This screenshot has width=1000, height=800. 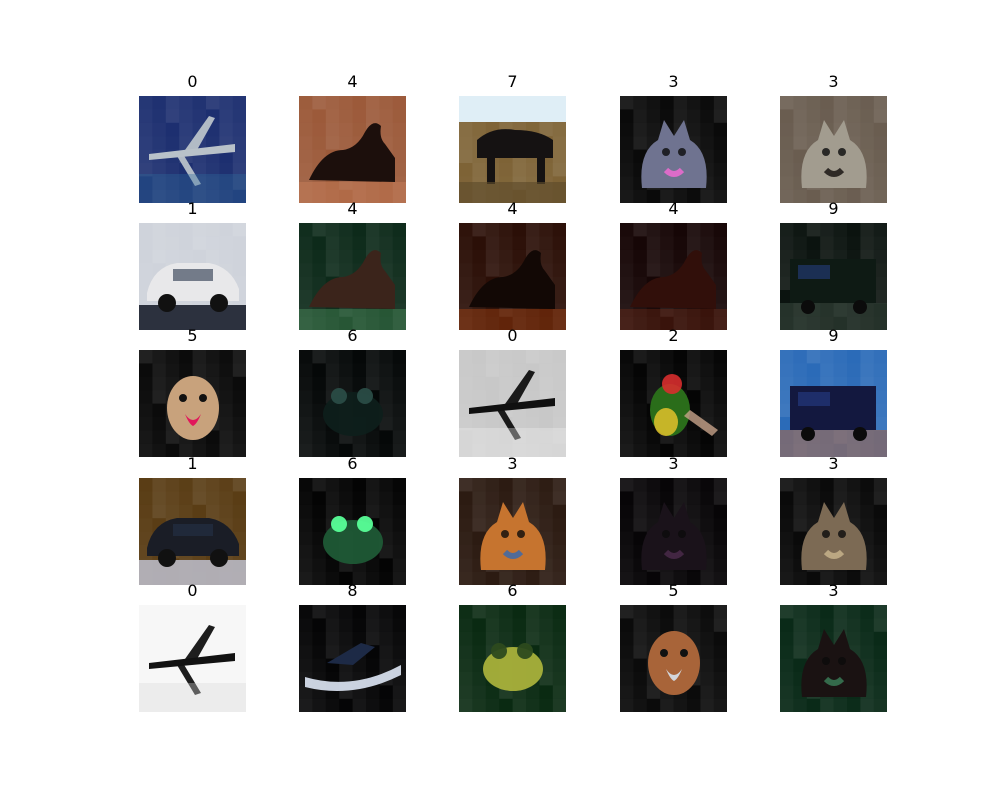 What do you see at coordinates (673, 335) in the screenshot?
I see `cell-label: 2` at bounding box center [673, 335].